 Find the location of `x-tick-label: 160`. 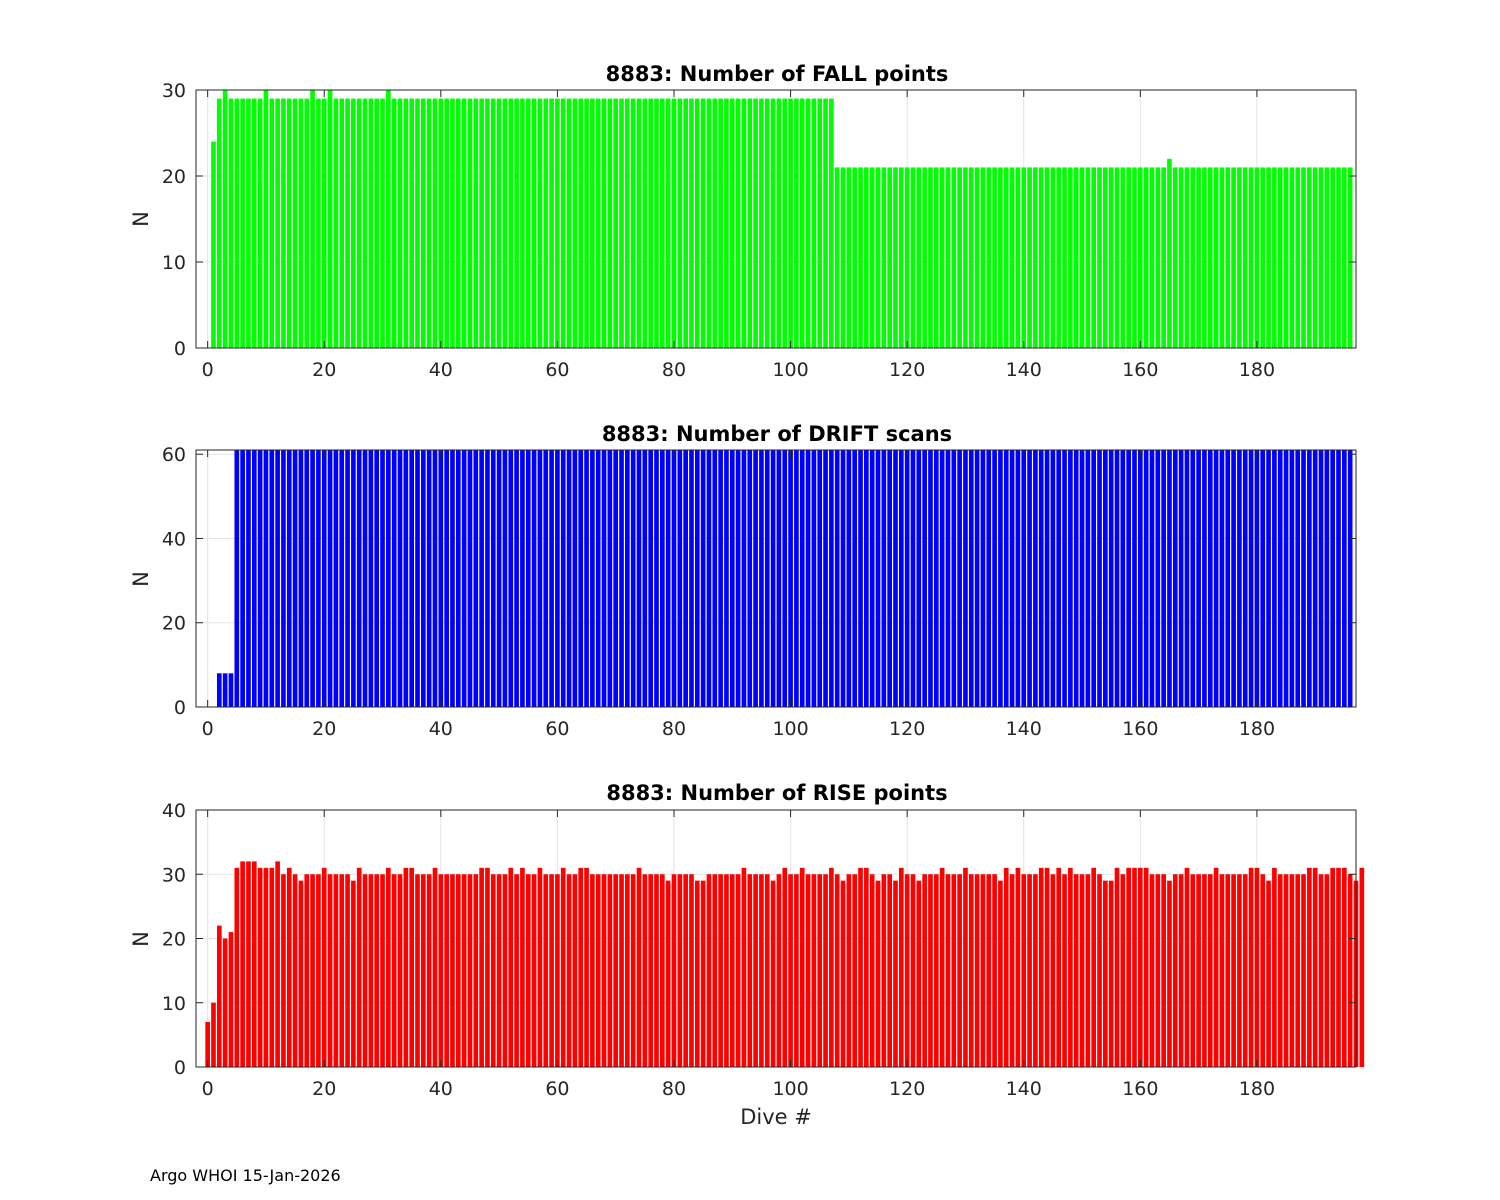

x-tick-label: 160 is located at coordinates (1140, 729).